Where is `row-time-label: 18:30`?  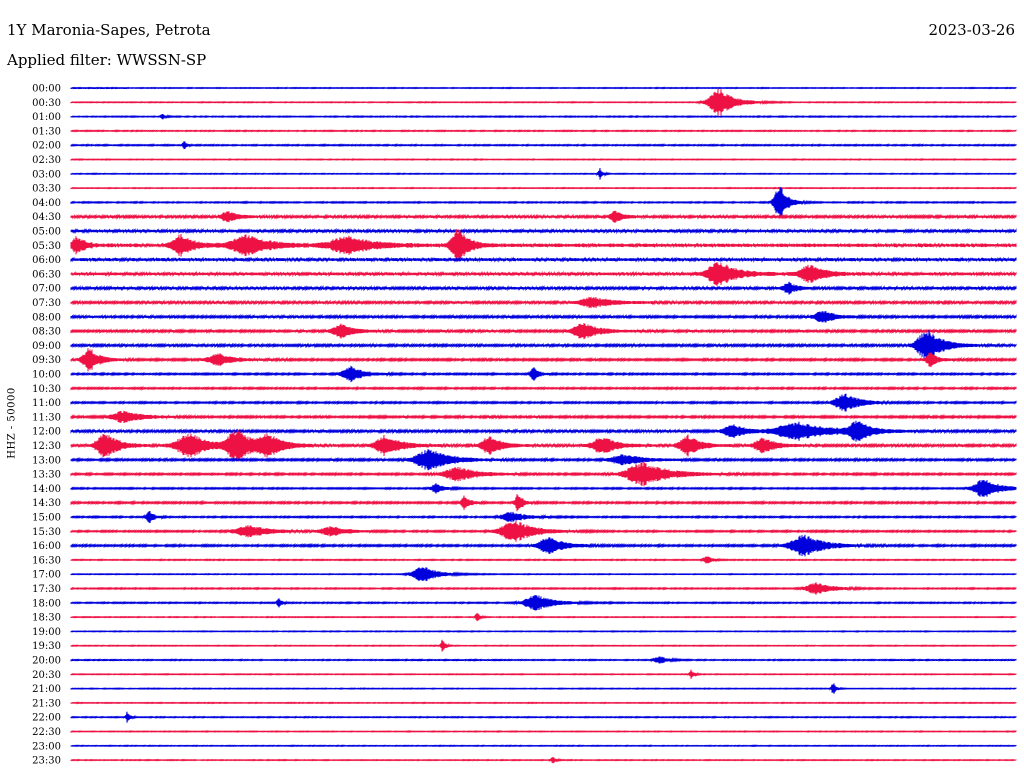 row-time-label: 18:30 is located at coordinates (46, 618).